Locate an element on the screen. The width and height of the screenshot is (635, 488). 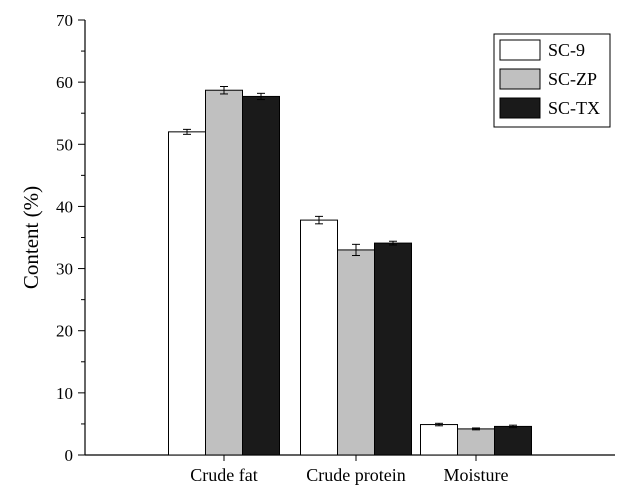
x-tick-label: Crude protein is located at coordinates (355, 475).